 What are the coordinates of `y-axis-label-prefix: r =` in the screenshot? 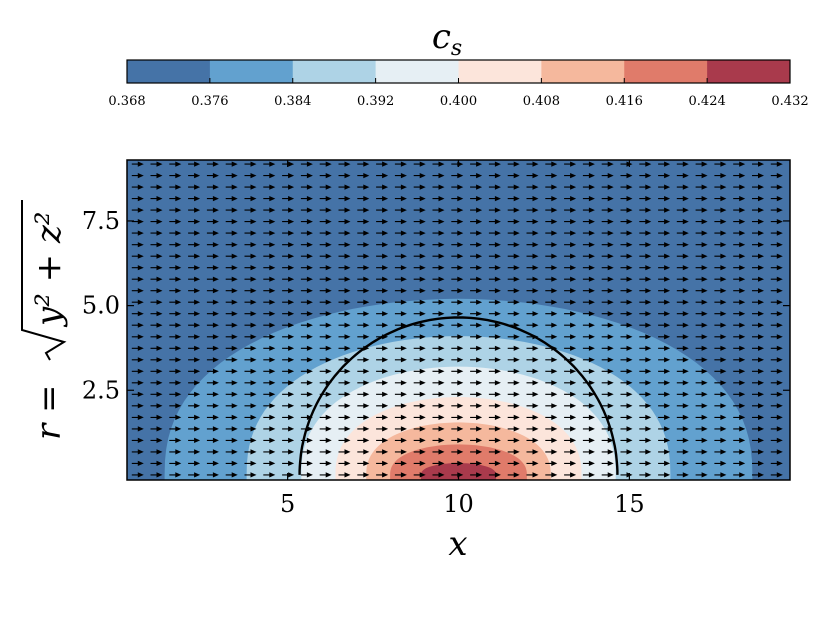 It's located at (49, 412).